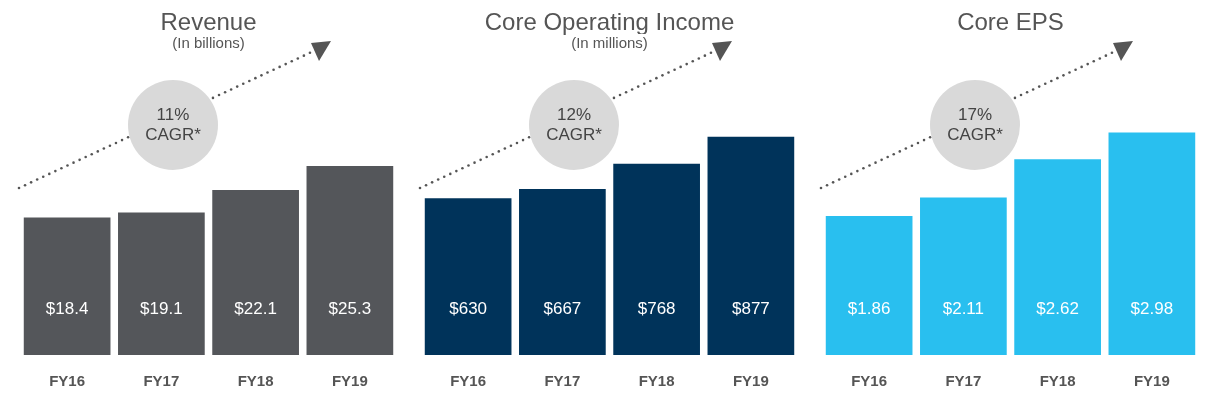  What do you see at coordinates (468, 308) in the screenshot?
I see `data-label: $630` at bounding box center [468, 308].